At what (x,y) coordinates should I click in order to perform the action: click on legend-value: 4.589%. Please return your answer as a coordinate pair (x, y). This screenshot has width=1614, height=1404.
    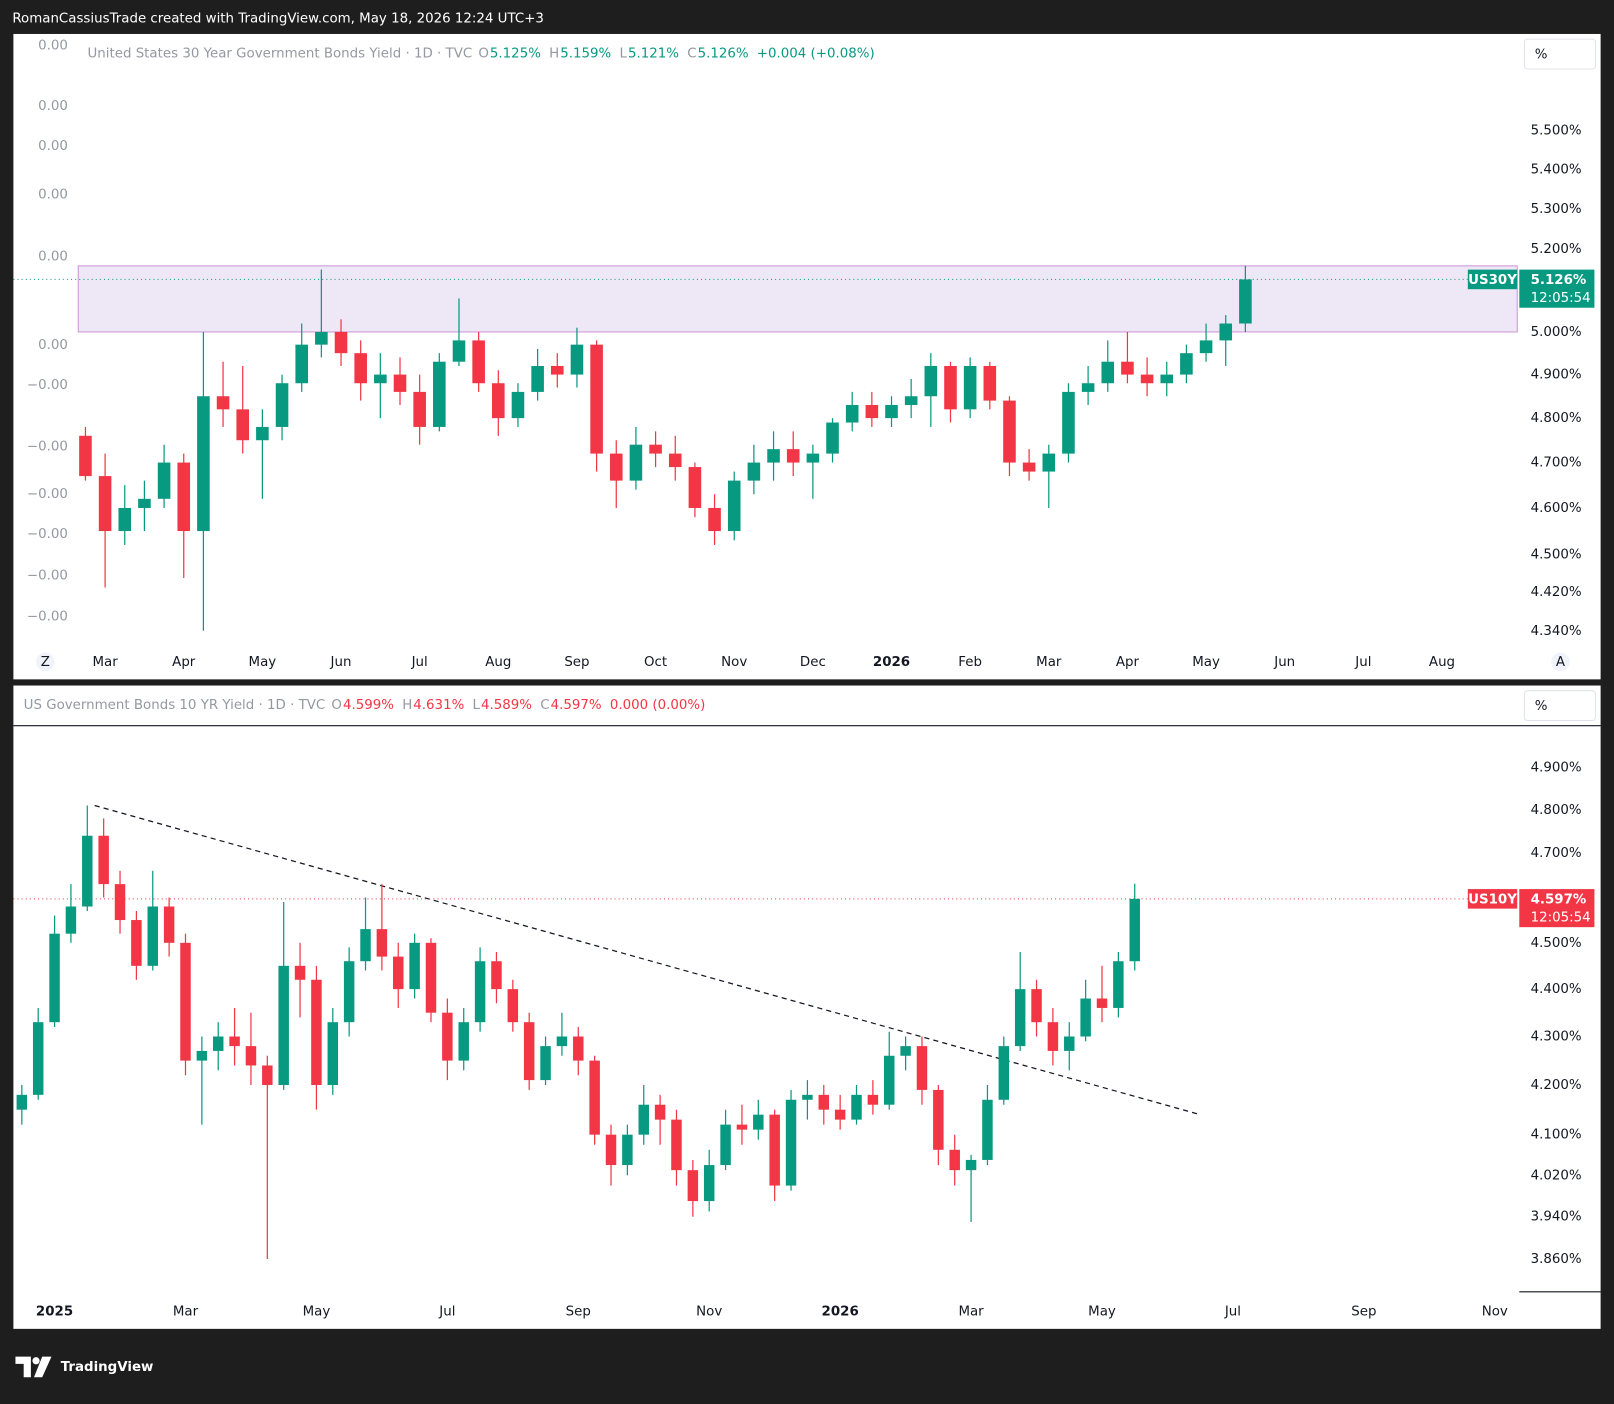
    Looking at the image, I should click on (506, 705).